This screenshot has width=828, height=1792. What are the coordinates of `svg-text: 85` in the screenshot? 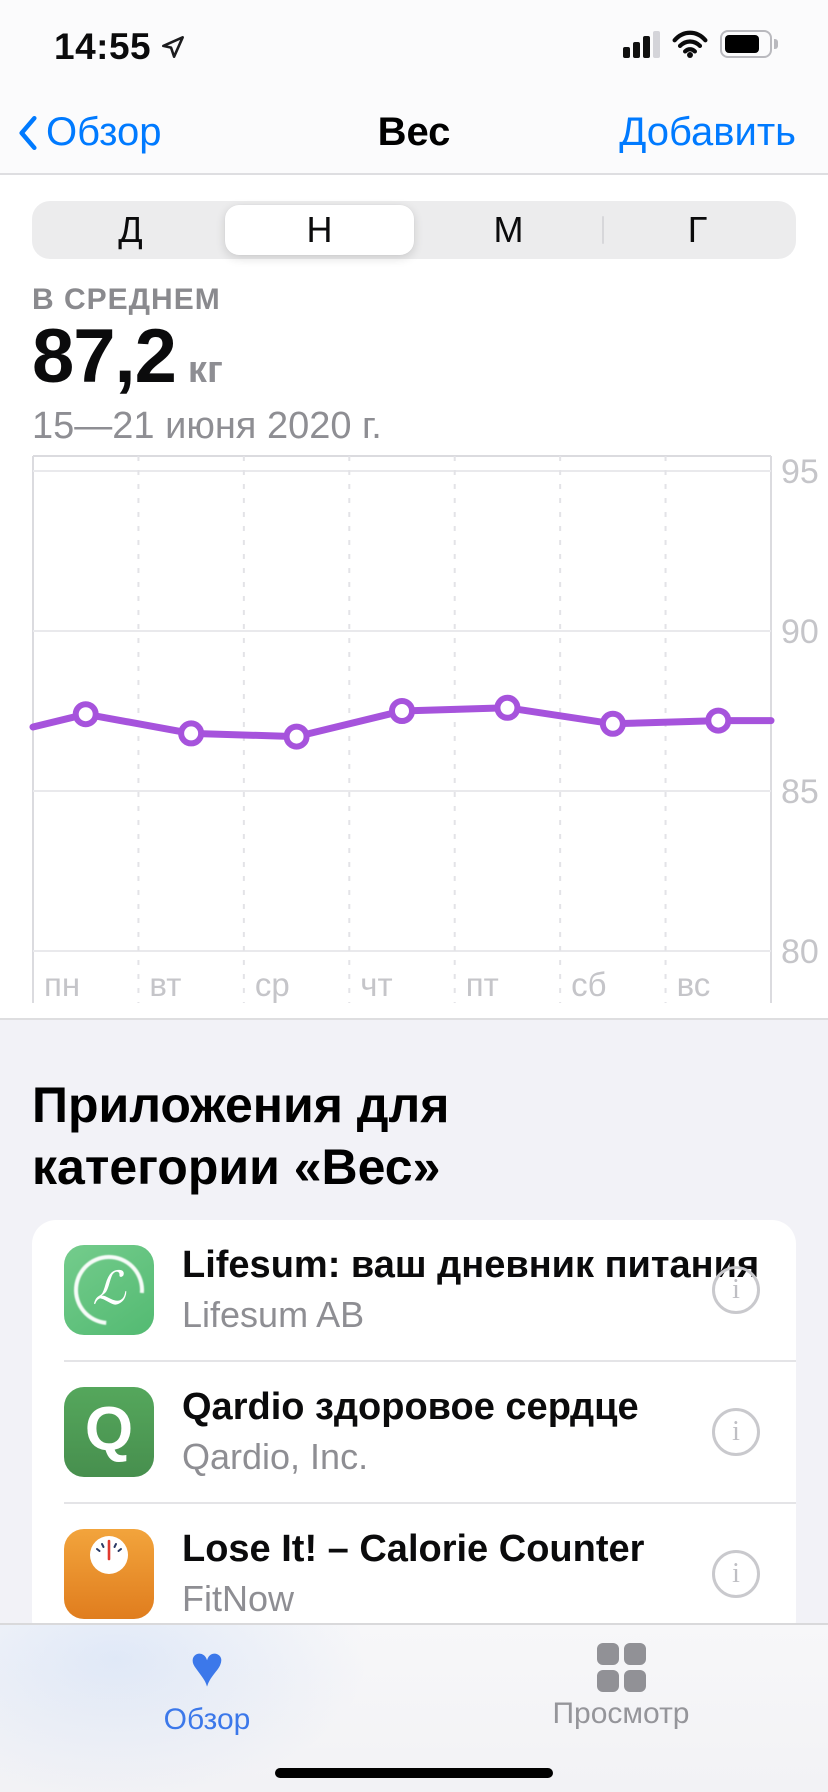 It's located at (800, 792).